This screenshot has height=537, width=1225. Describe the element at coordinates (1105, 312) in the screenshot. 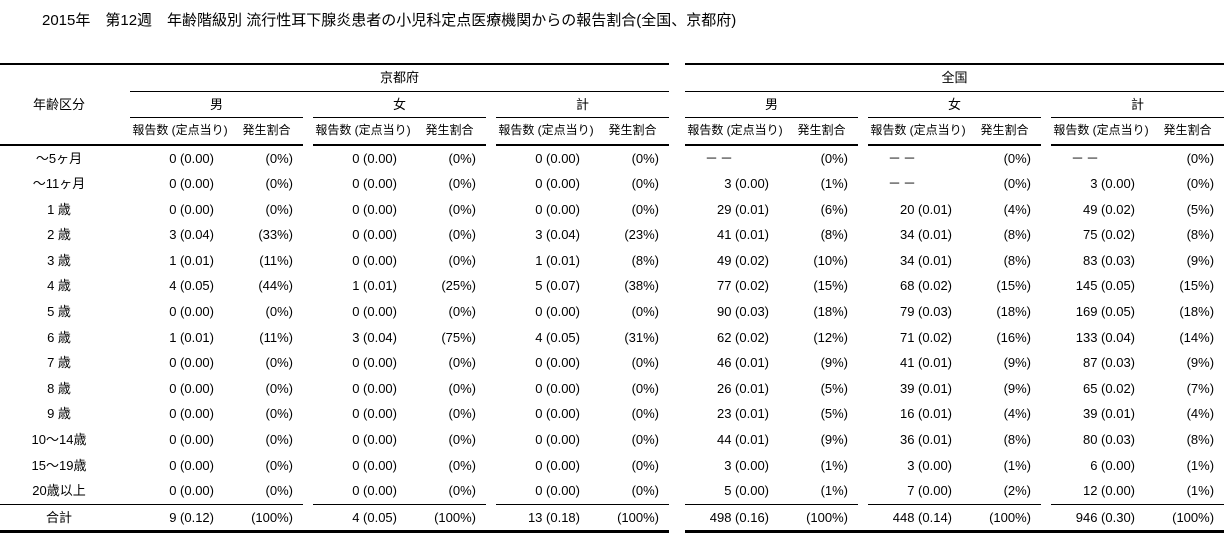

I see `count-cell: 169 (0.05)` at that location.